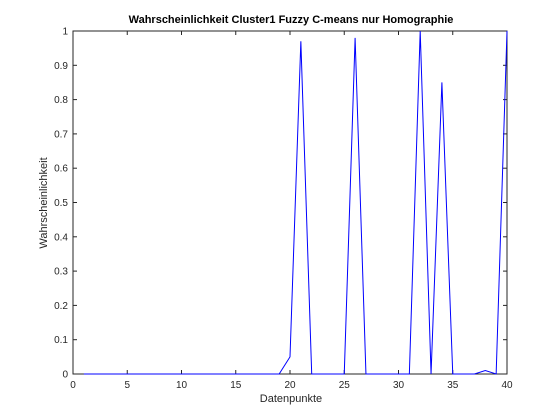  What do you see at coordinates (61, 134) in the screenshot?
I see `y-tick-label: 0.7` at bounding box center [61, 134].